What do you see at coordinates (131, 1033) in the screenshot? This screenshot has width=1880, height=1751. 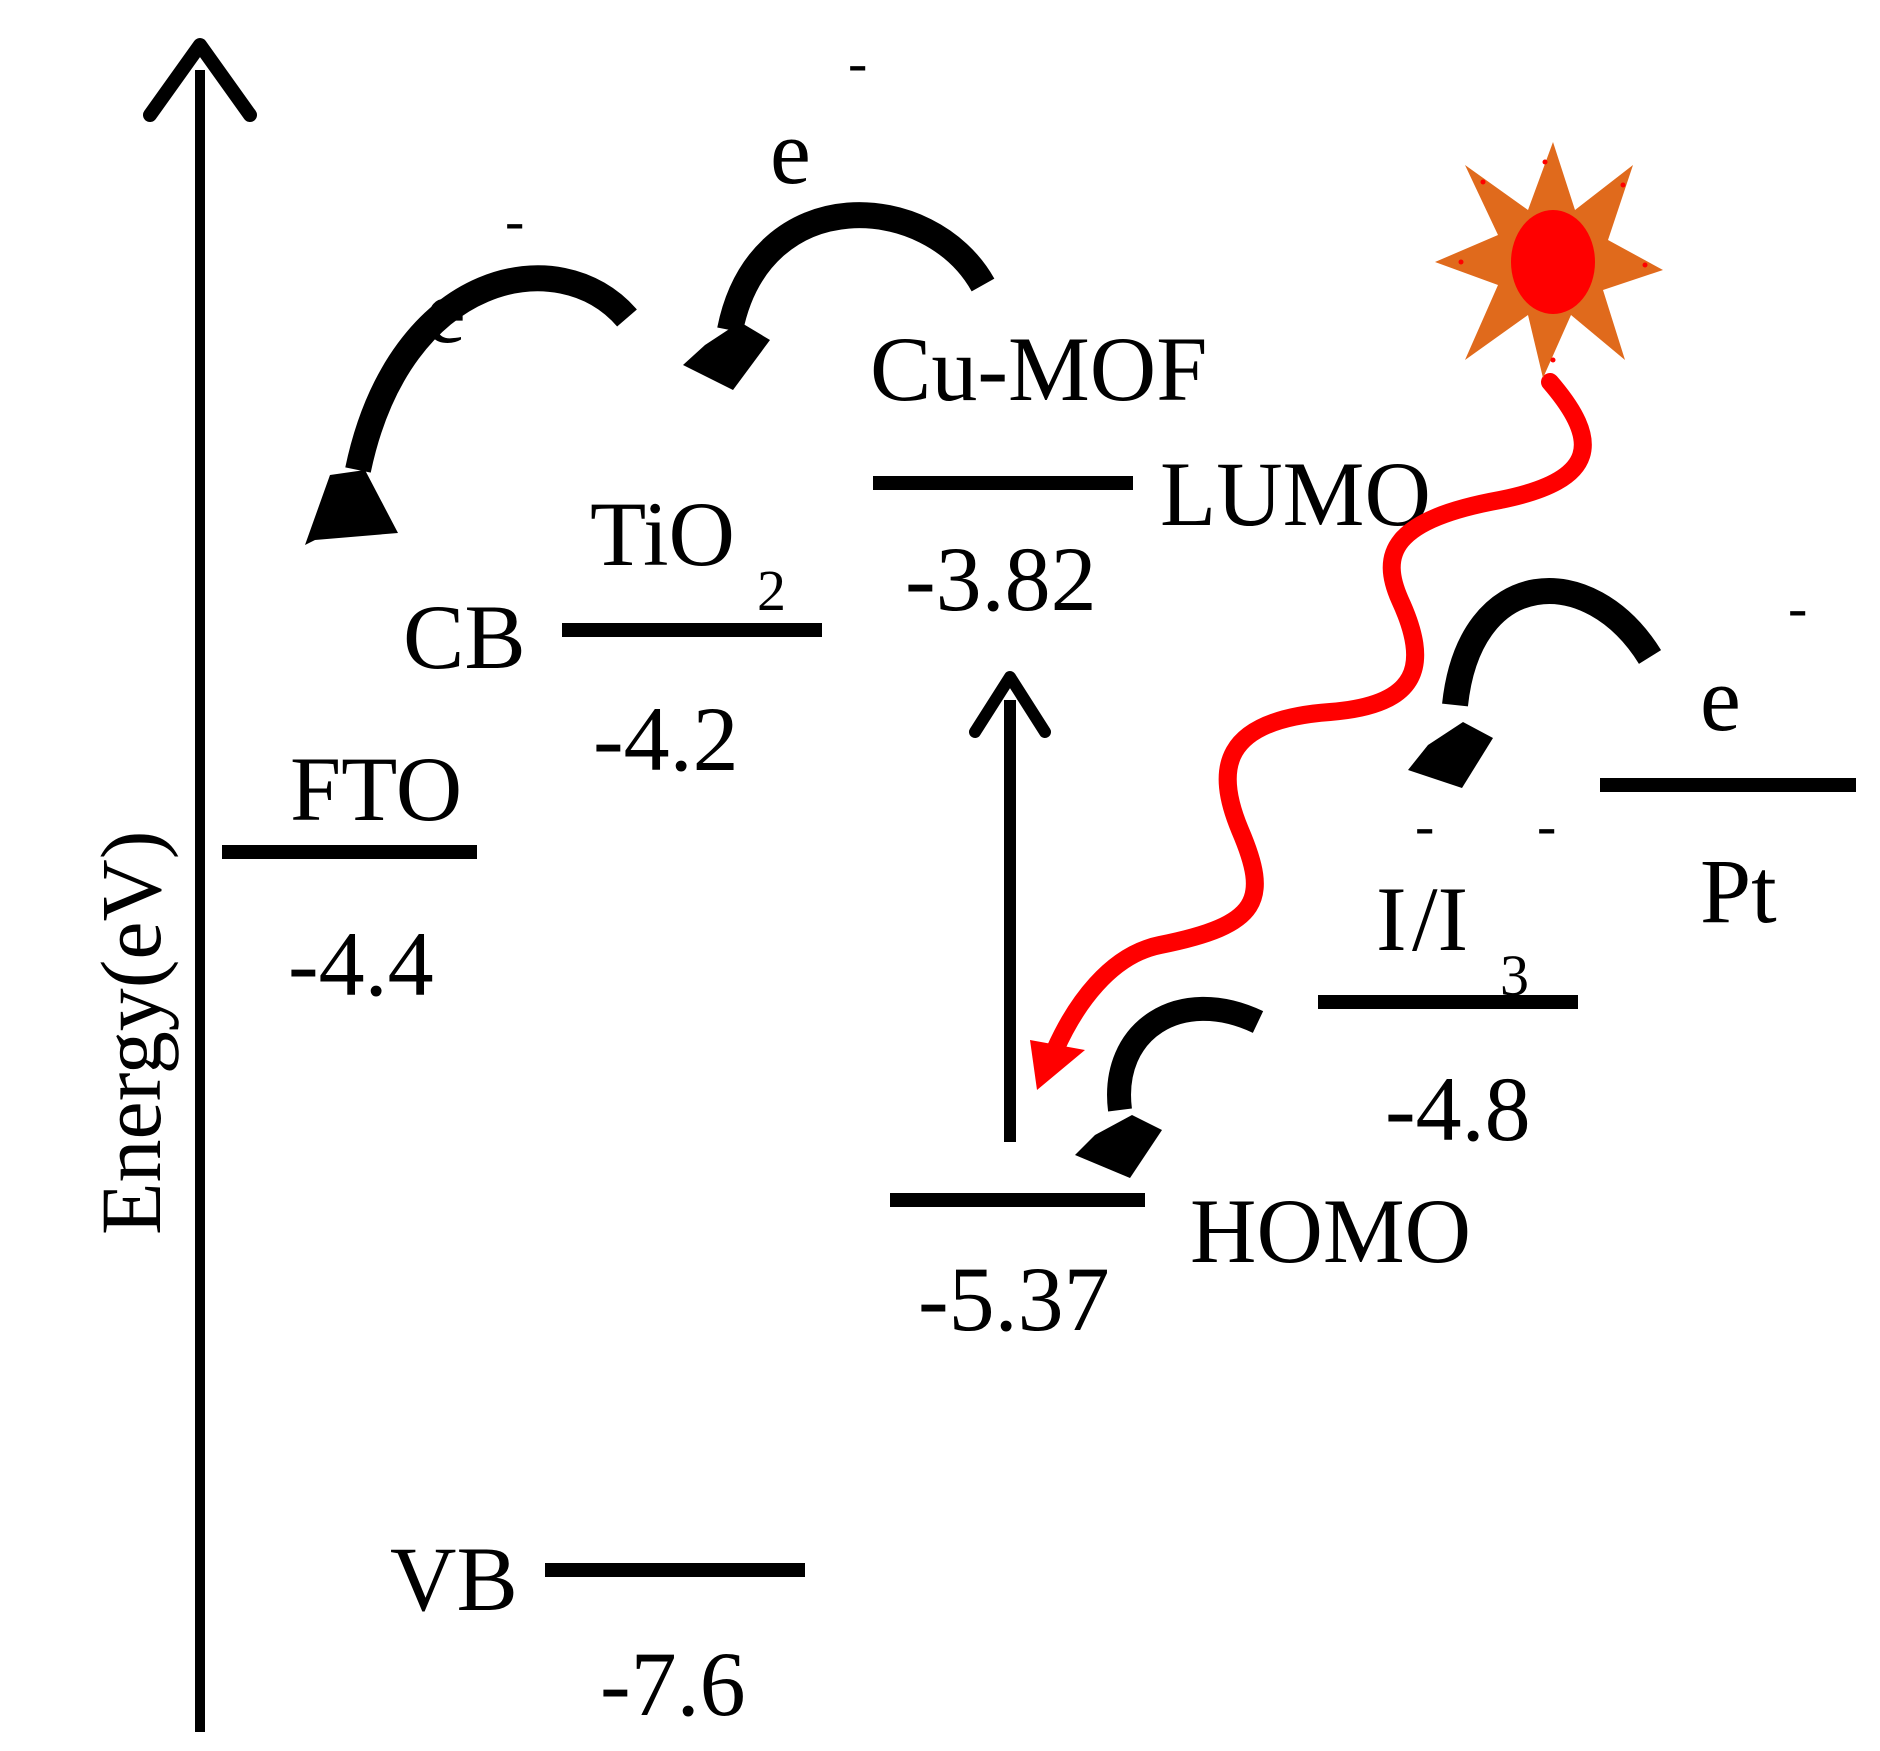 I see `axis-label: Energy(eV)` at bounding box center [131, 1033].